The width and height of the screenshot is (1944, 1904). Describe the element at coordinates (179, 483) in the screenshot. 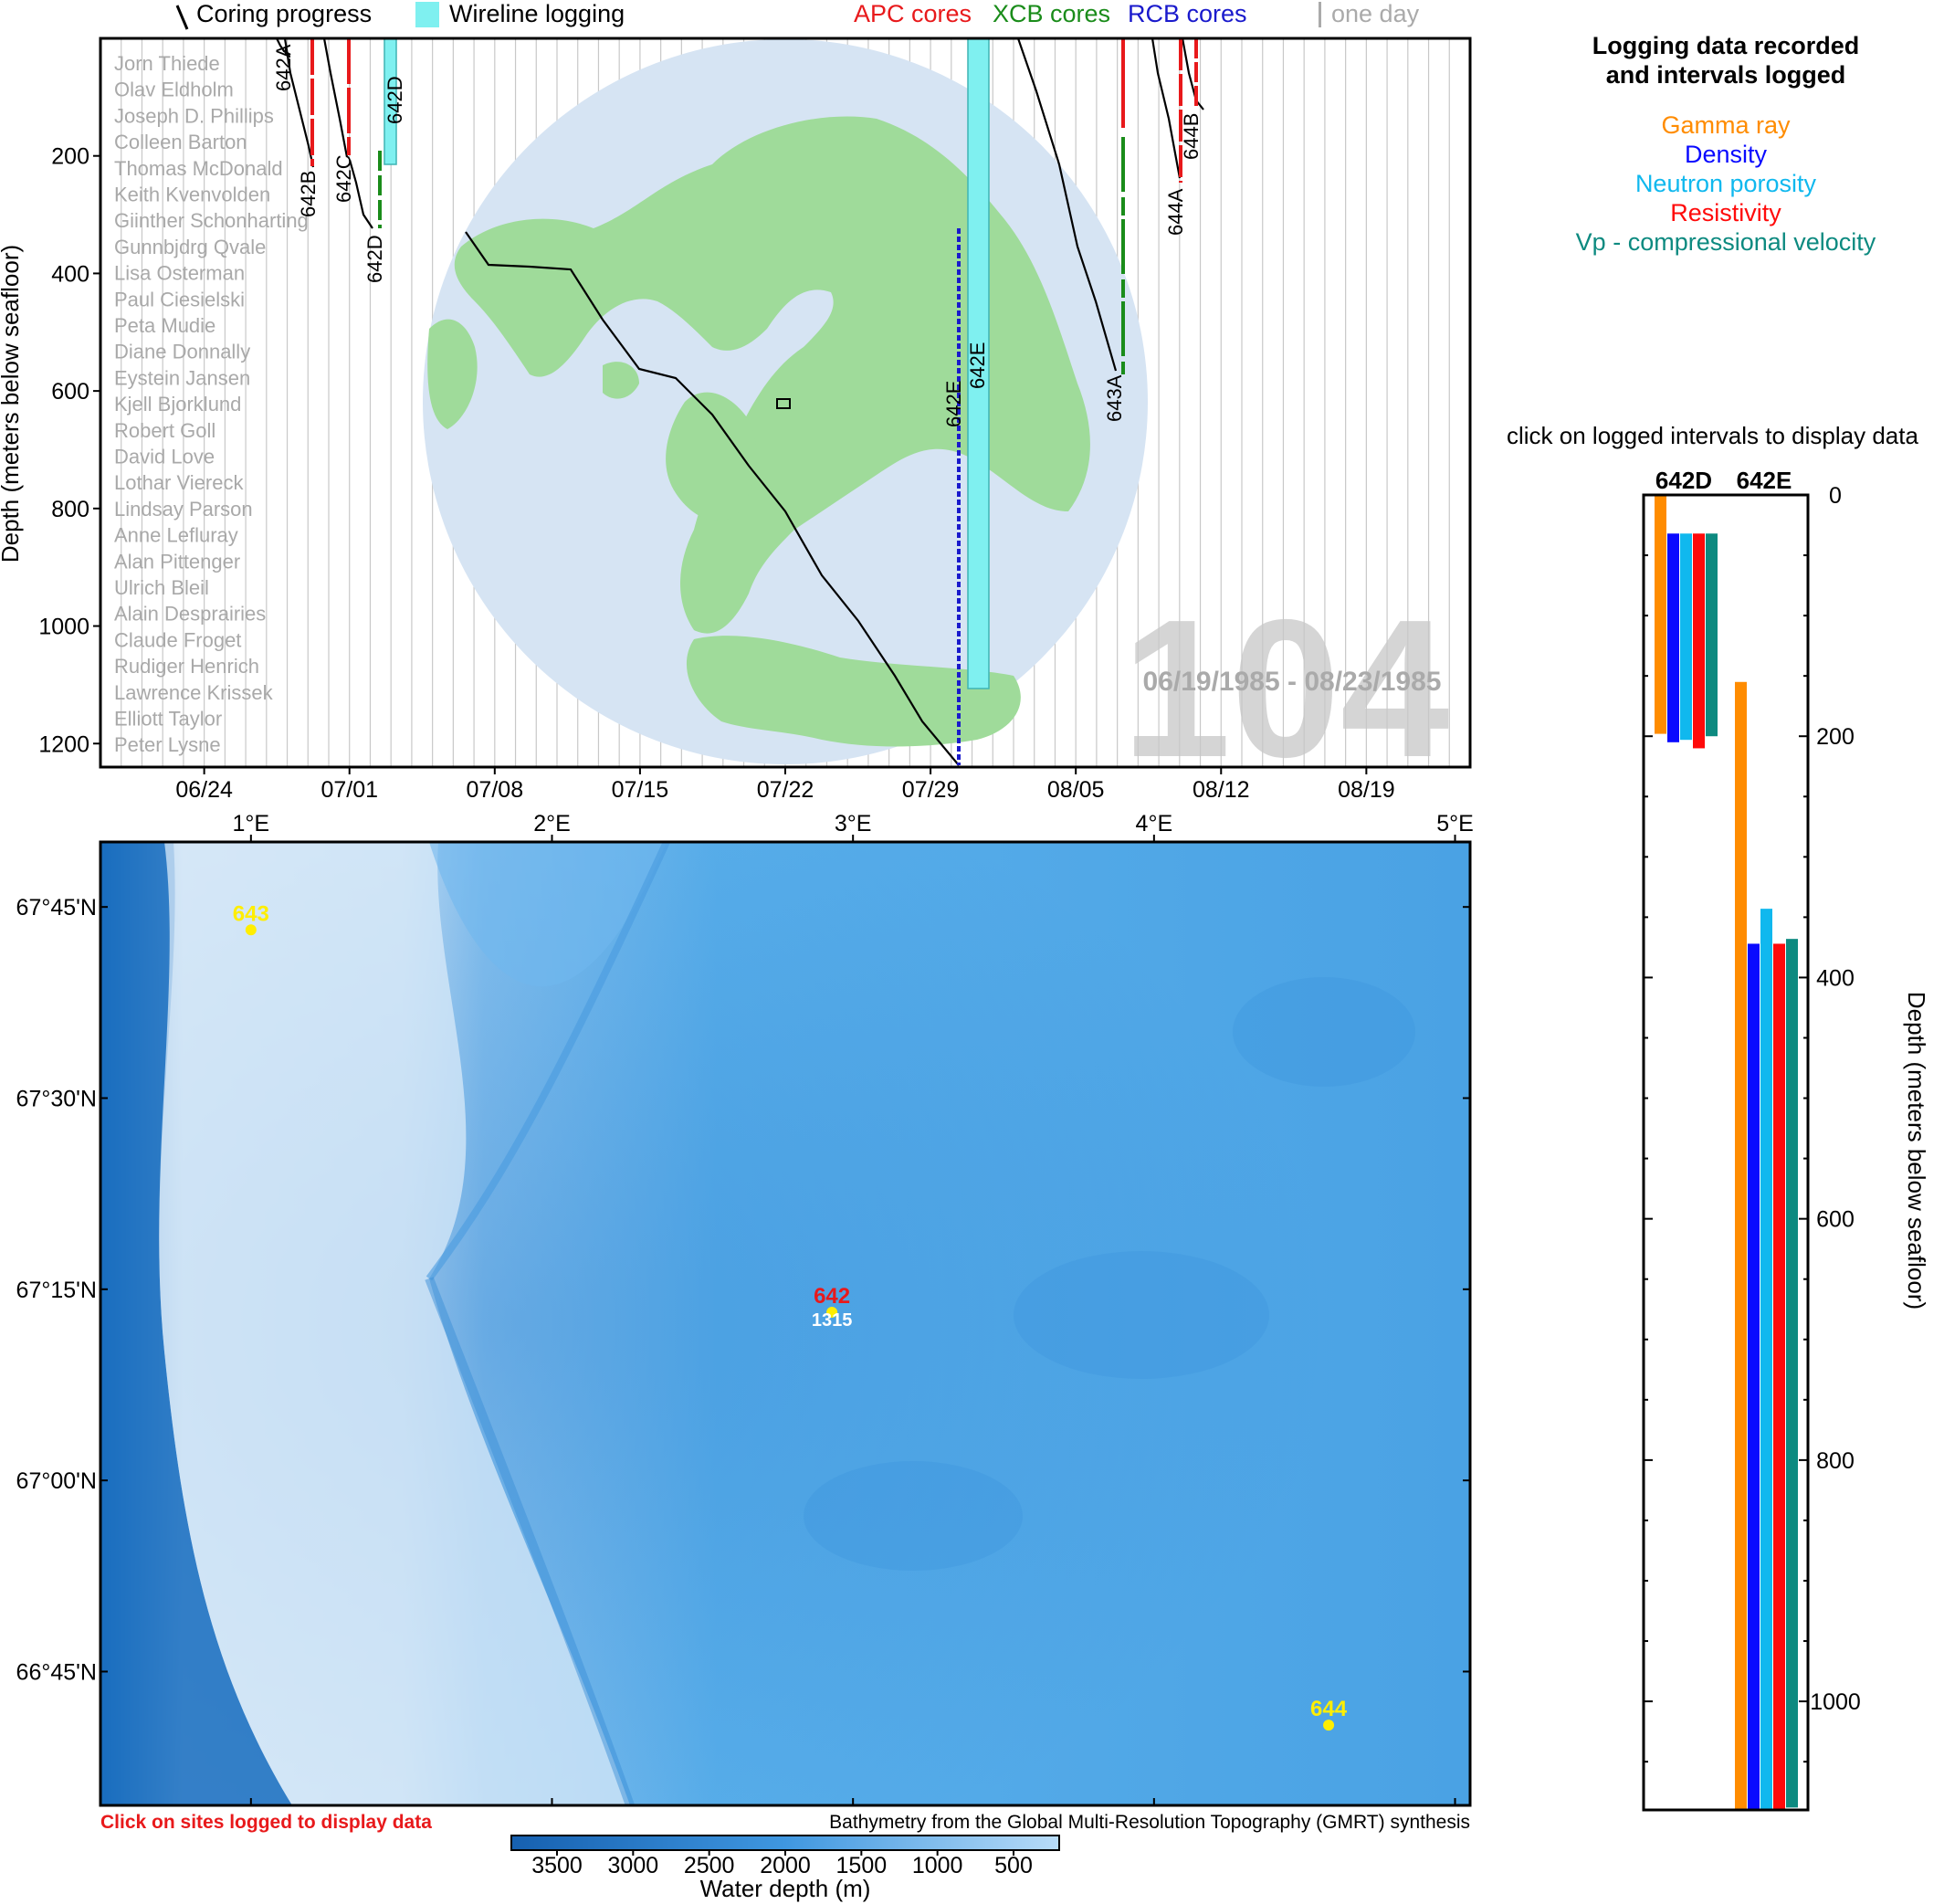

I see `scientist-name: Lothar Viereck` at that location.